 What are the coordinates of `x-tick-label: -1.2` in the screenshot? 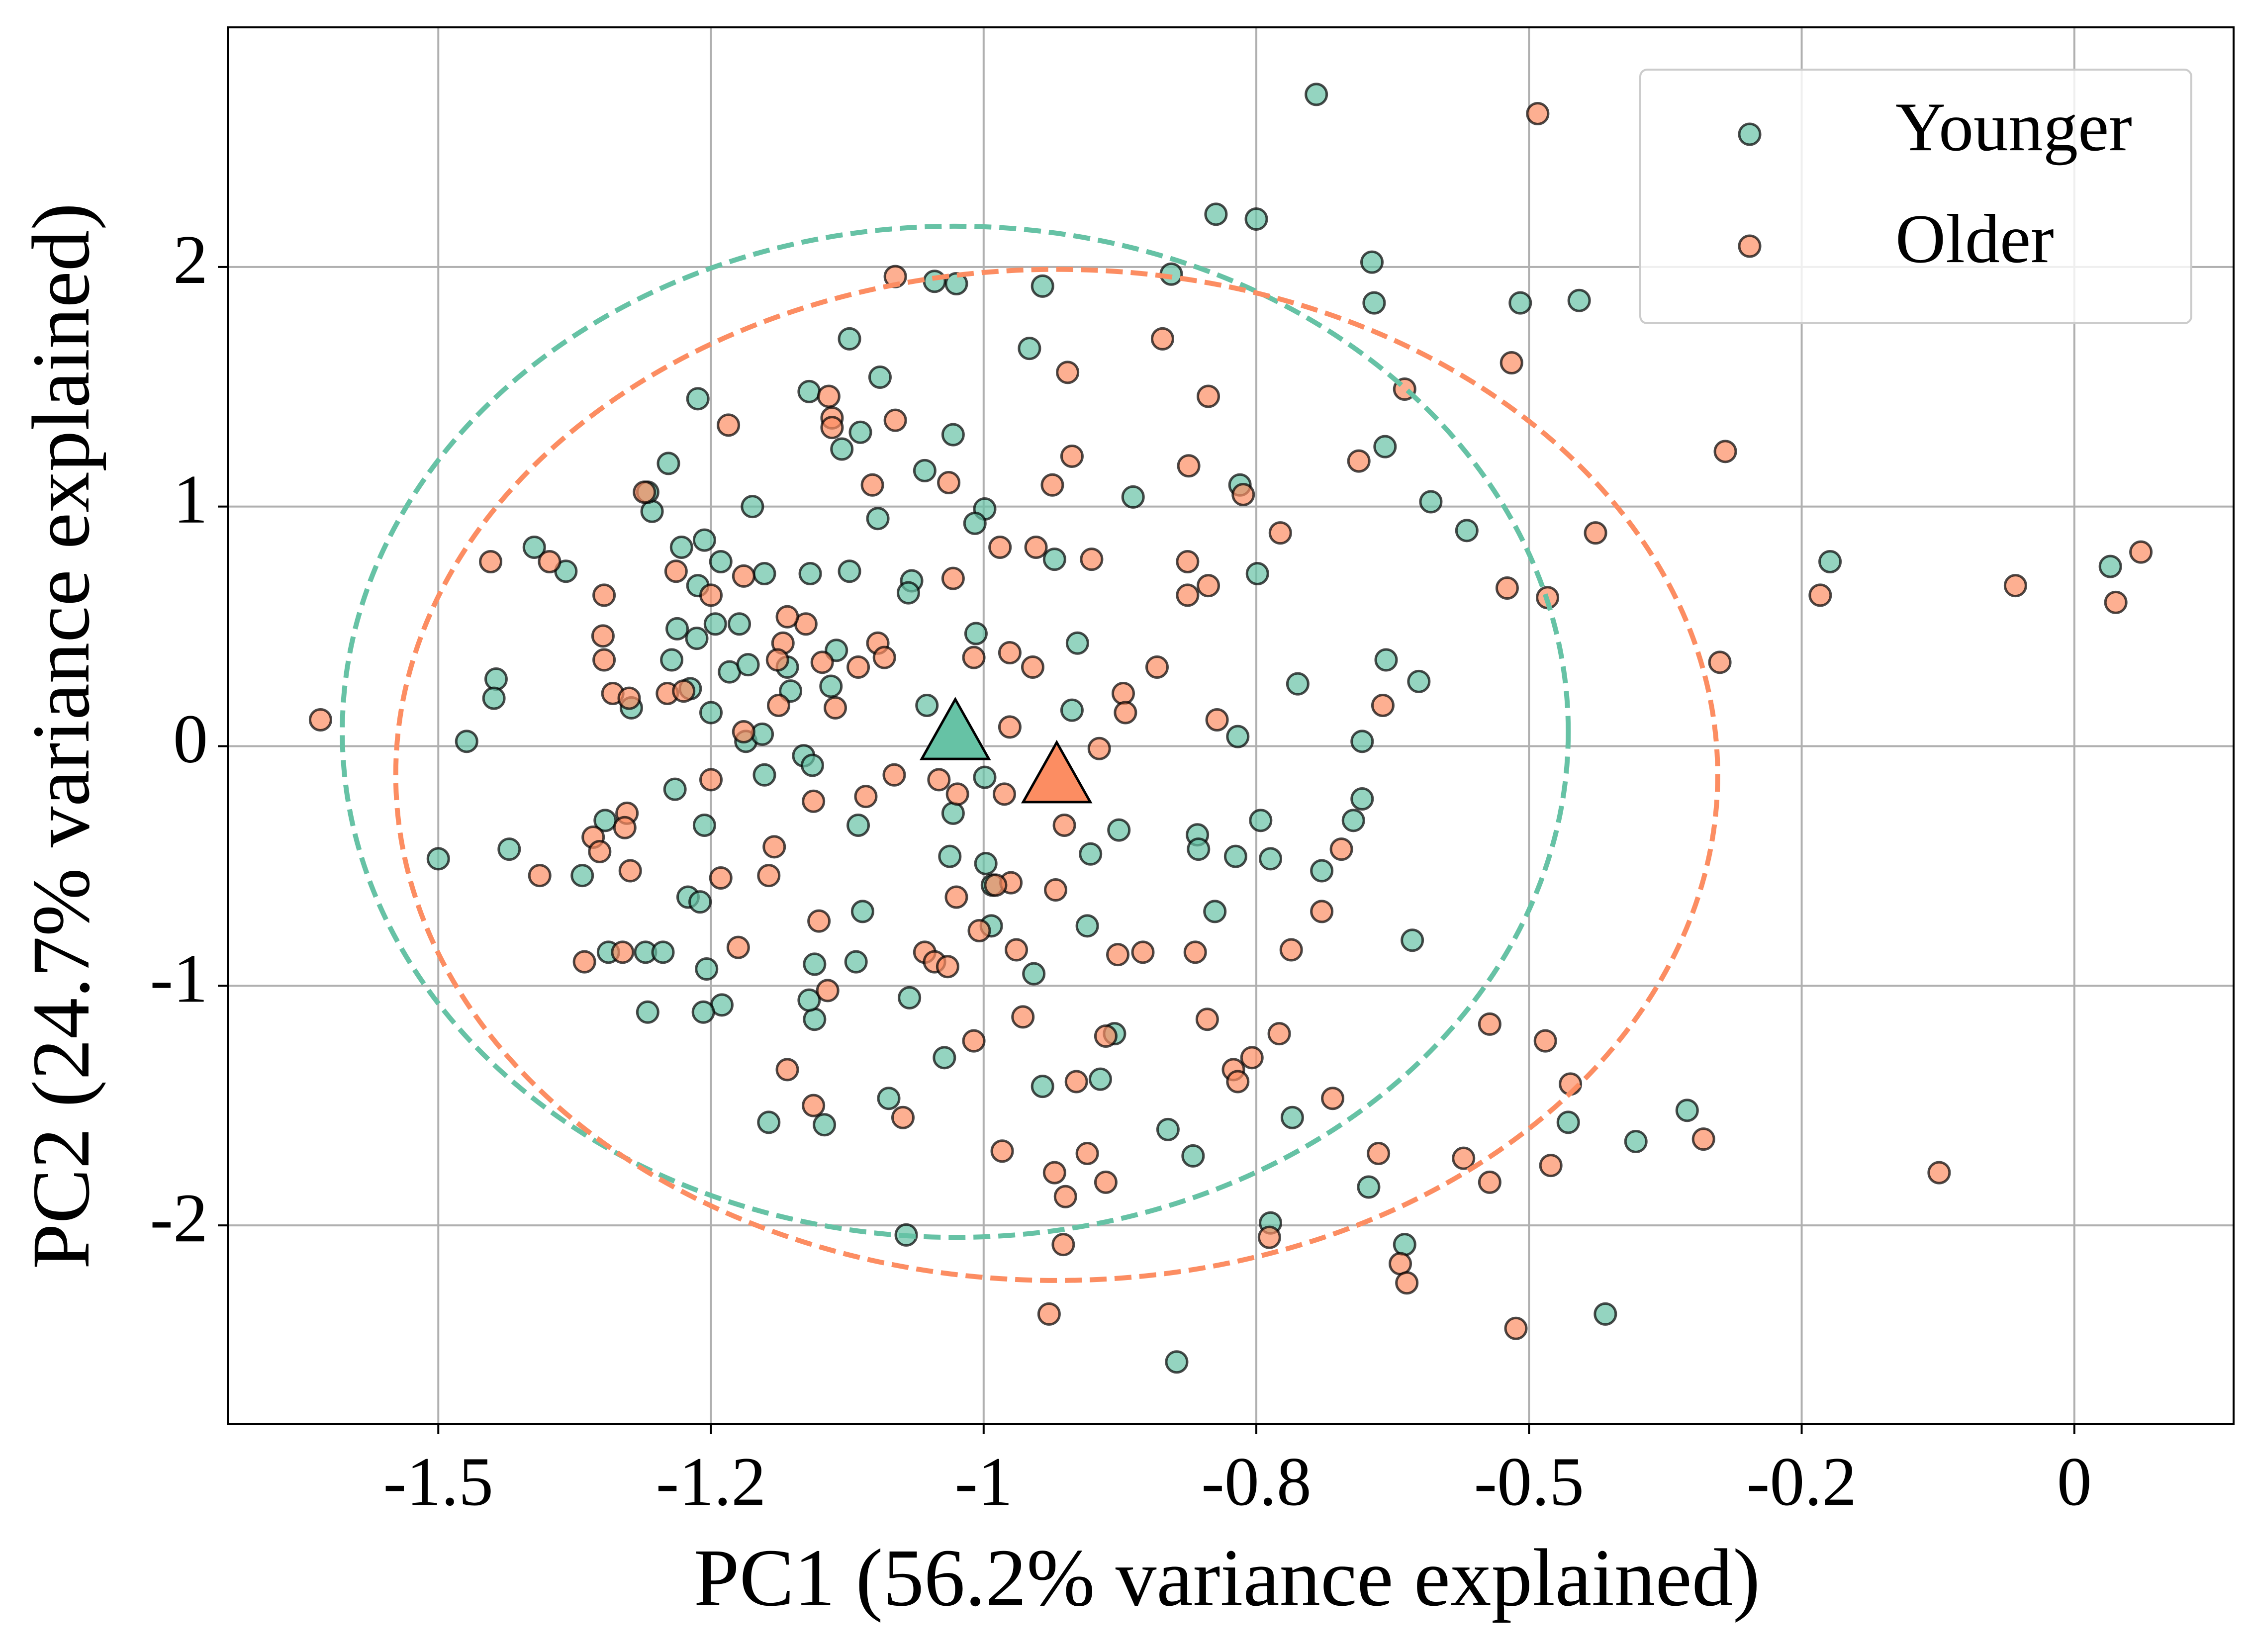 It's located at (711, 1481).